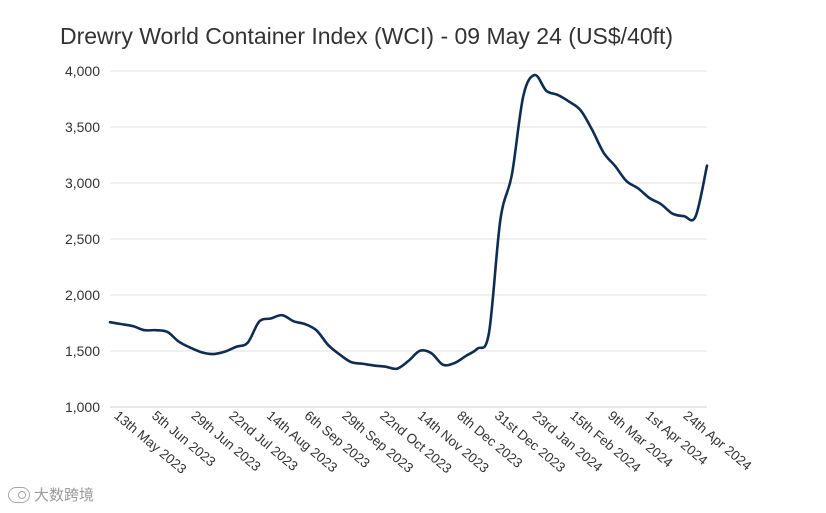 Image resolution: width=826 pixels, height=513 pixels. What do you see at coordinates (64, 495) in the screenshot?
I see `watermark-text: 大数跨境` at bounding box center [64, 495].